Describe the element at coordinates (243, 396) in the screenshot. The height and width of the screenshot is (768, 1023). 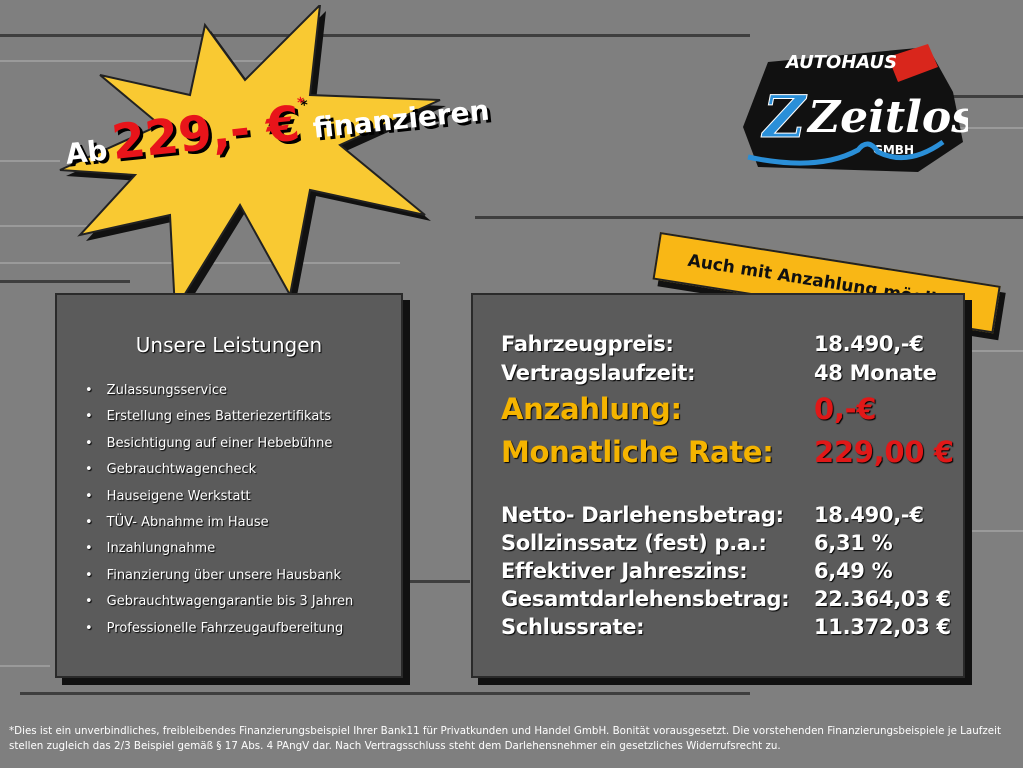
I see `list-item: Zulassungsservice` at that location.